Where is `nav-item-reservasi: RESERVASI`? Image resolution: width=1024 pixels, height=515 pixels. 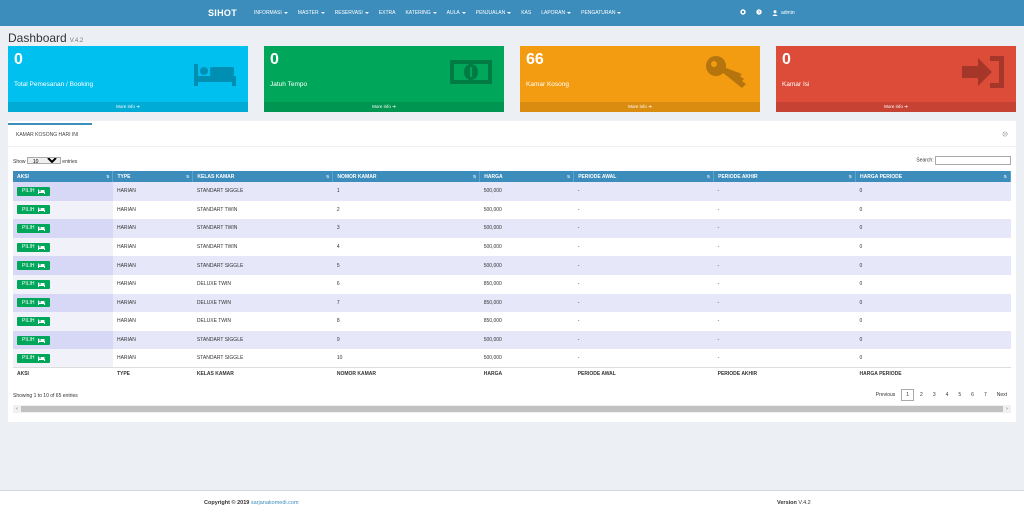 nav-item-reservasi: RESERVASI is located at coordinates (352, 13).